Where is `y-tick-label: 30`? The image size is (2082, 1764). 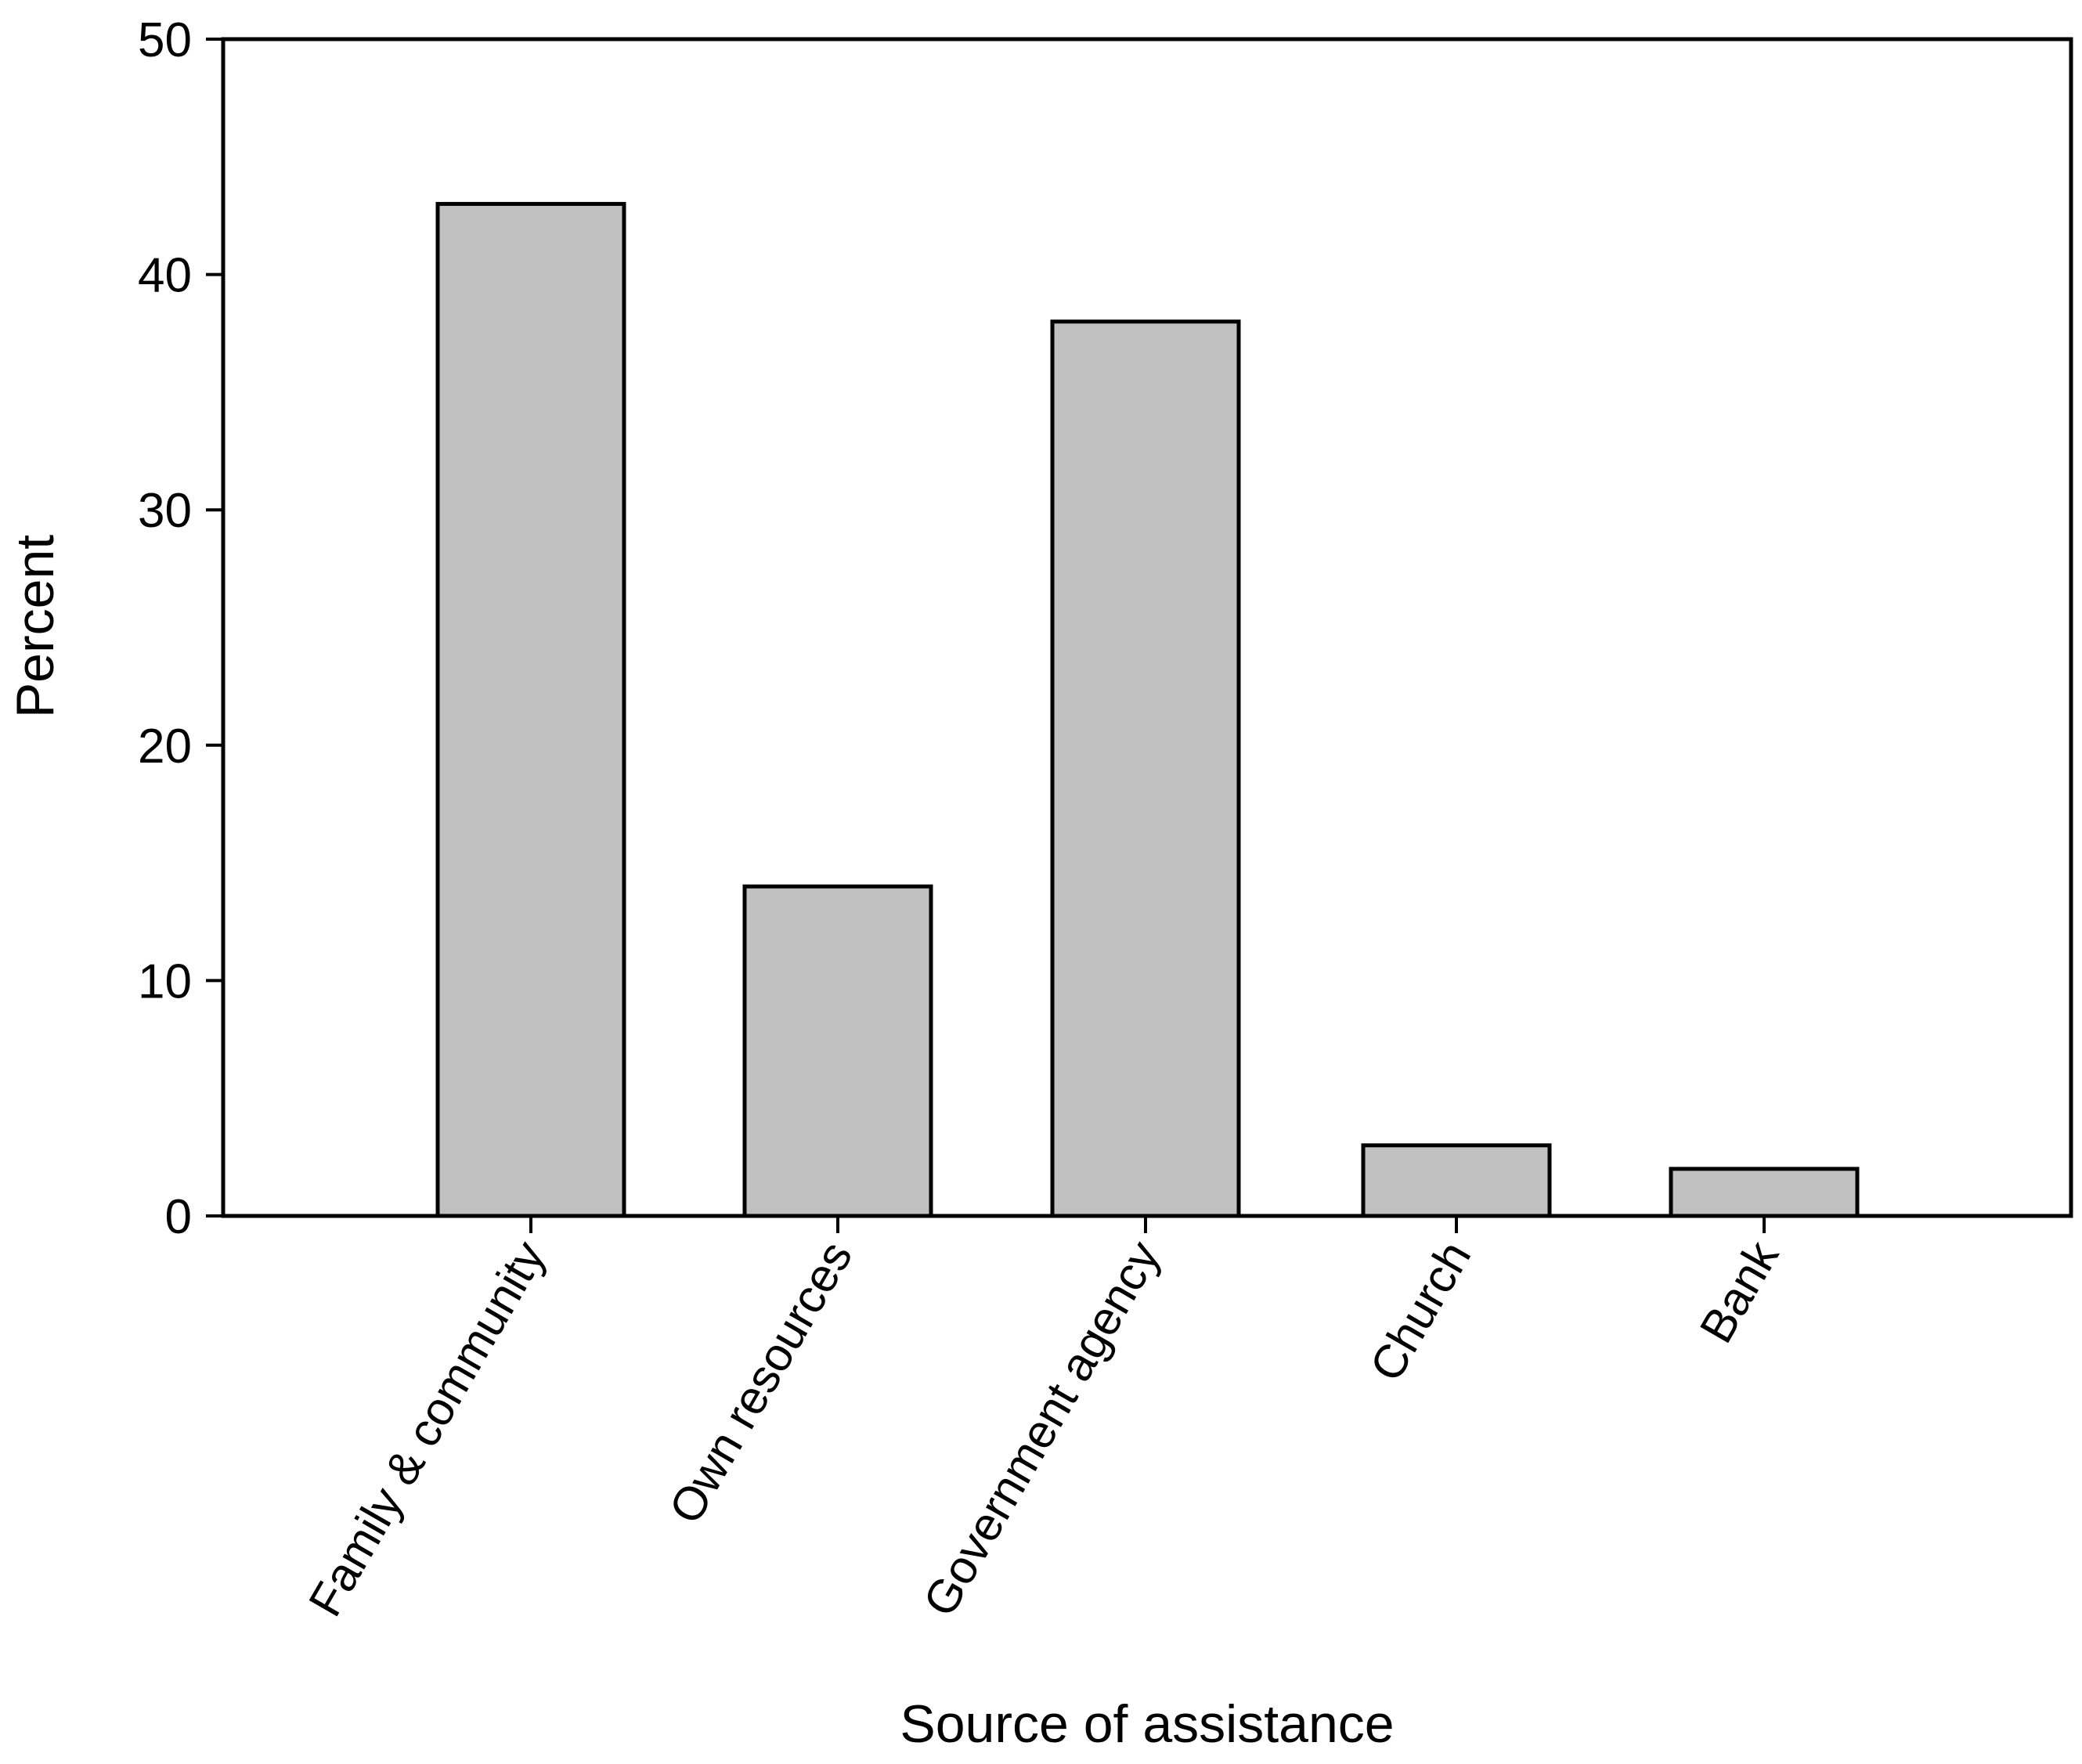 y-tick-label: 30 is located at coordinates (165, 511).